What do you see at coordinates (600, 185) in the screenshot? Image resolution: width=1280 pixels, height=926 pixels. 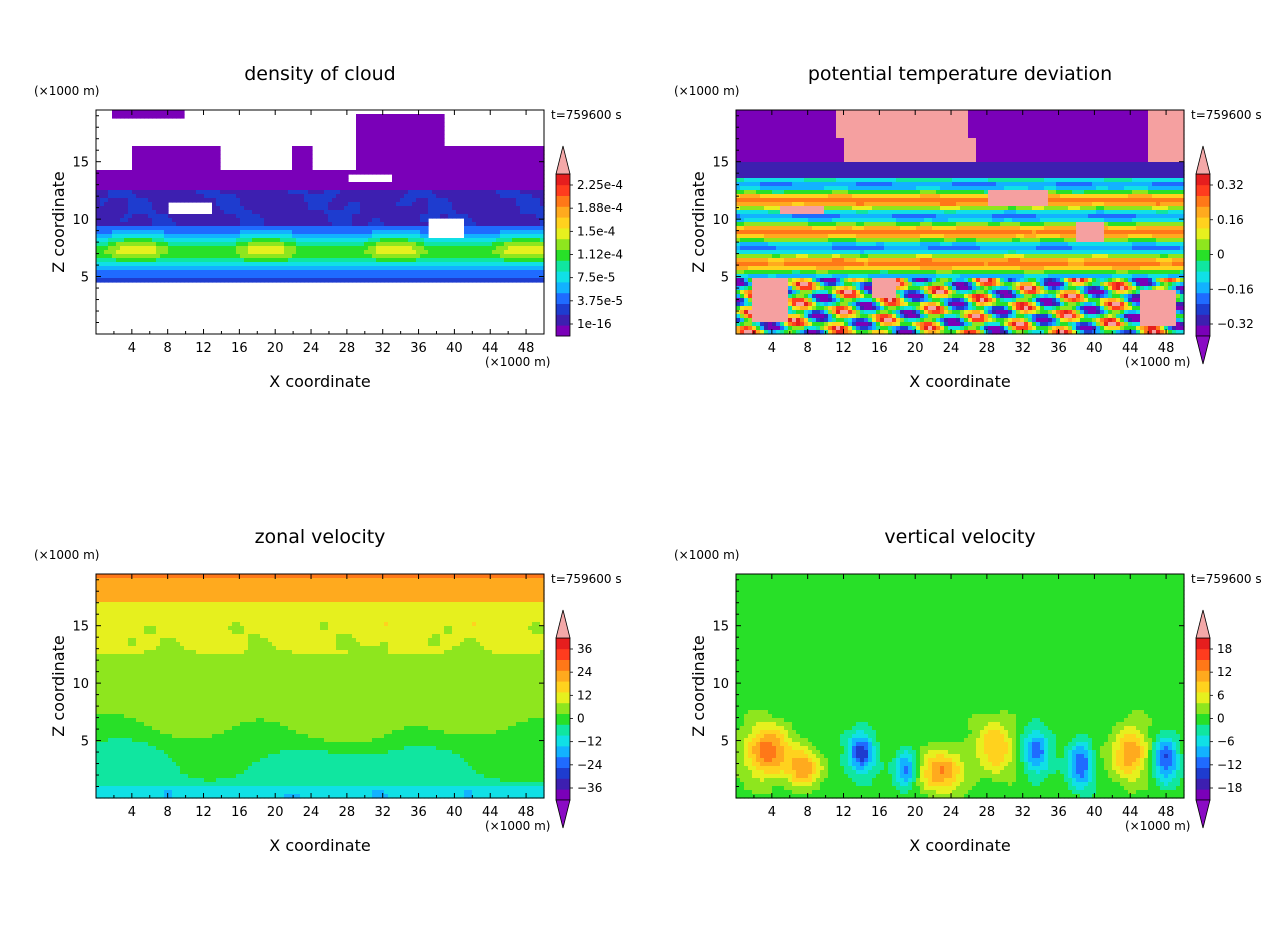 I see `colorbar-label: 2.25e-4` at bounding box center [600, 185].